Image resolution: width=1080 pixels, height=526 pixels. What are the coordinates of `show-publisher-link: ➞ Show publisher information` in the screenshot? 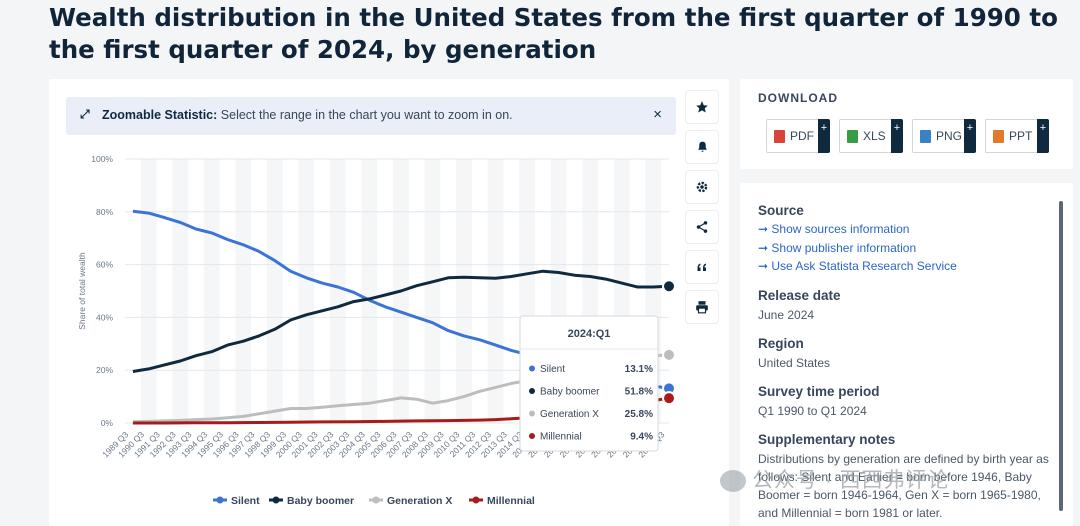 It's located at (837, 248).